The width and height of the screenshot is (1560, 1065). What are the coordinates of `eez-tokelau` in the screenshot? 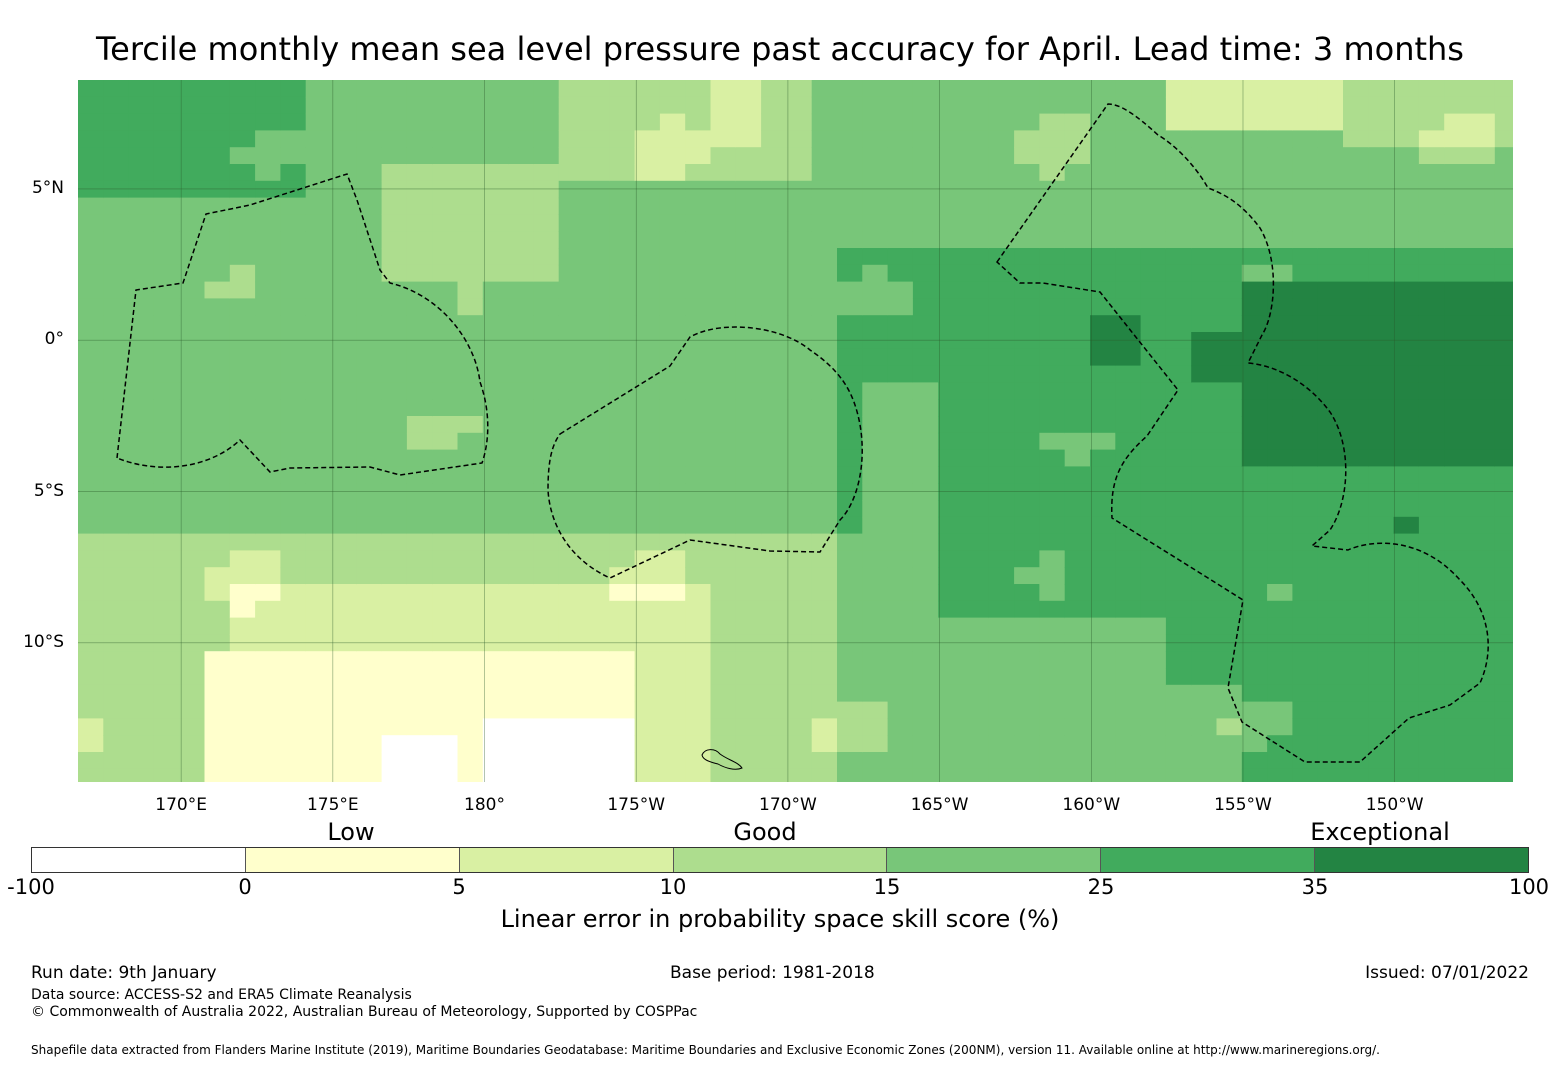 It's located at (705, 452).